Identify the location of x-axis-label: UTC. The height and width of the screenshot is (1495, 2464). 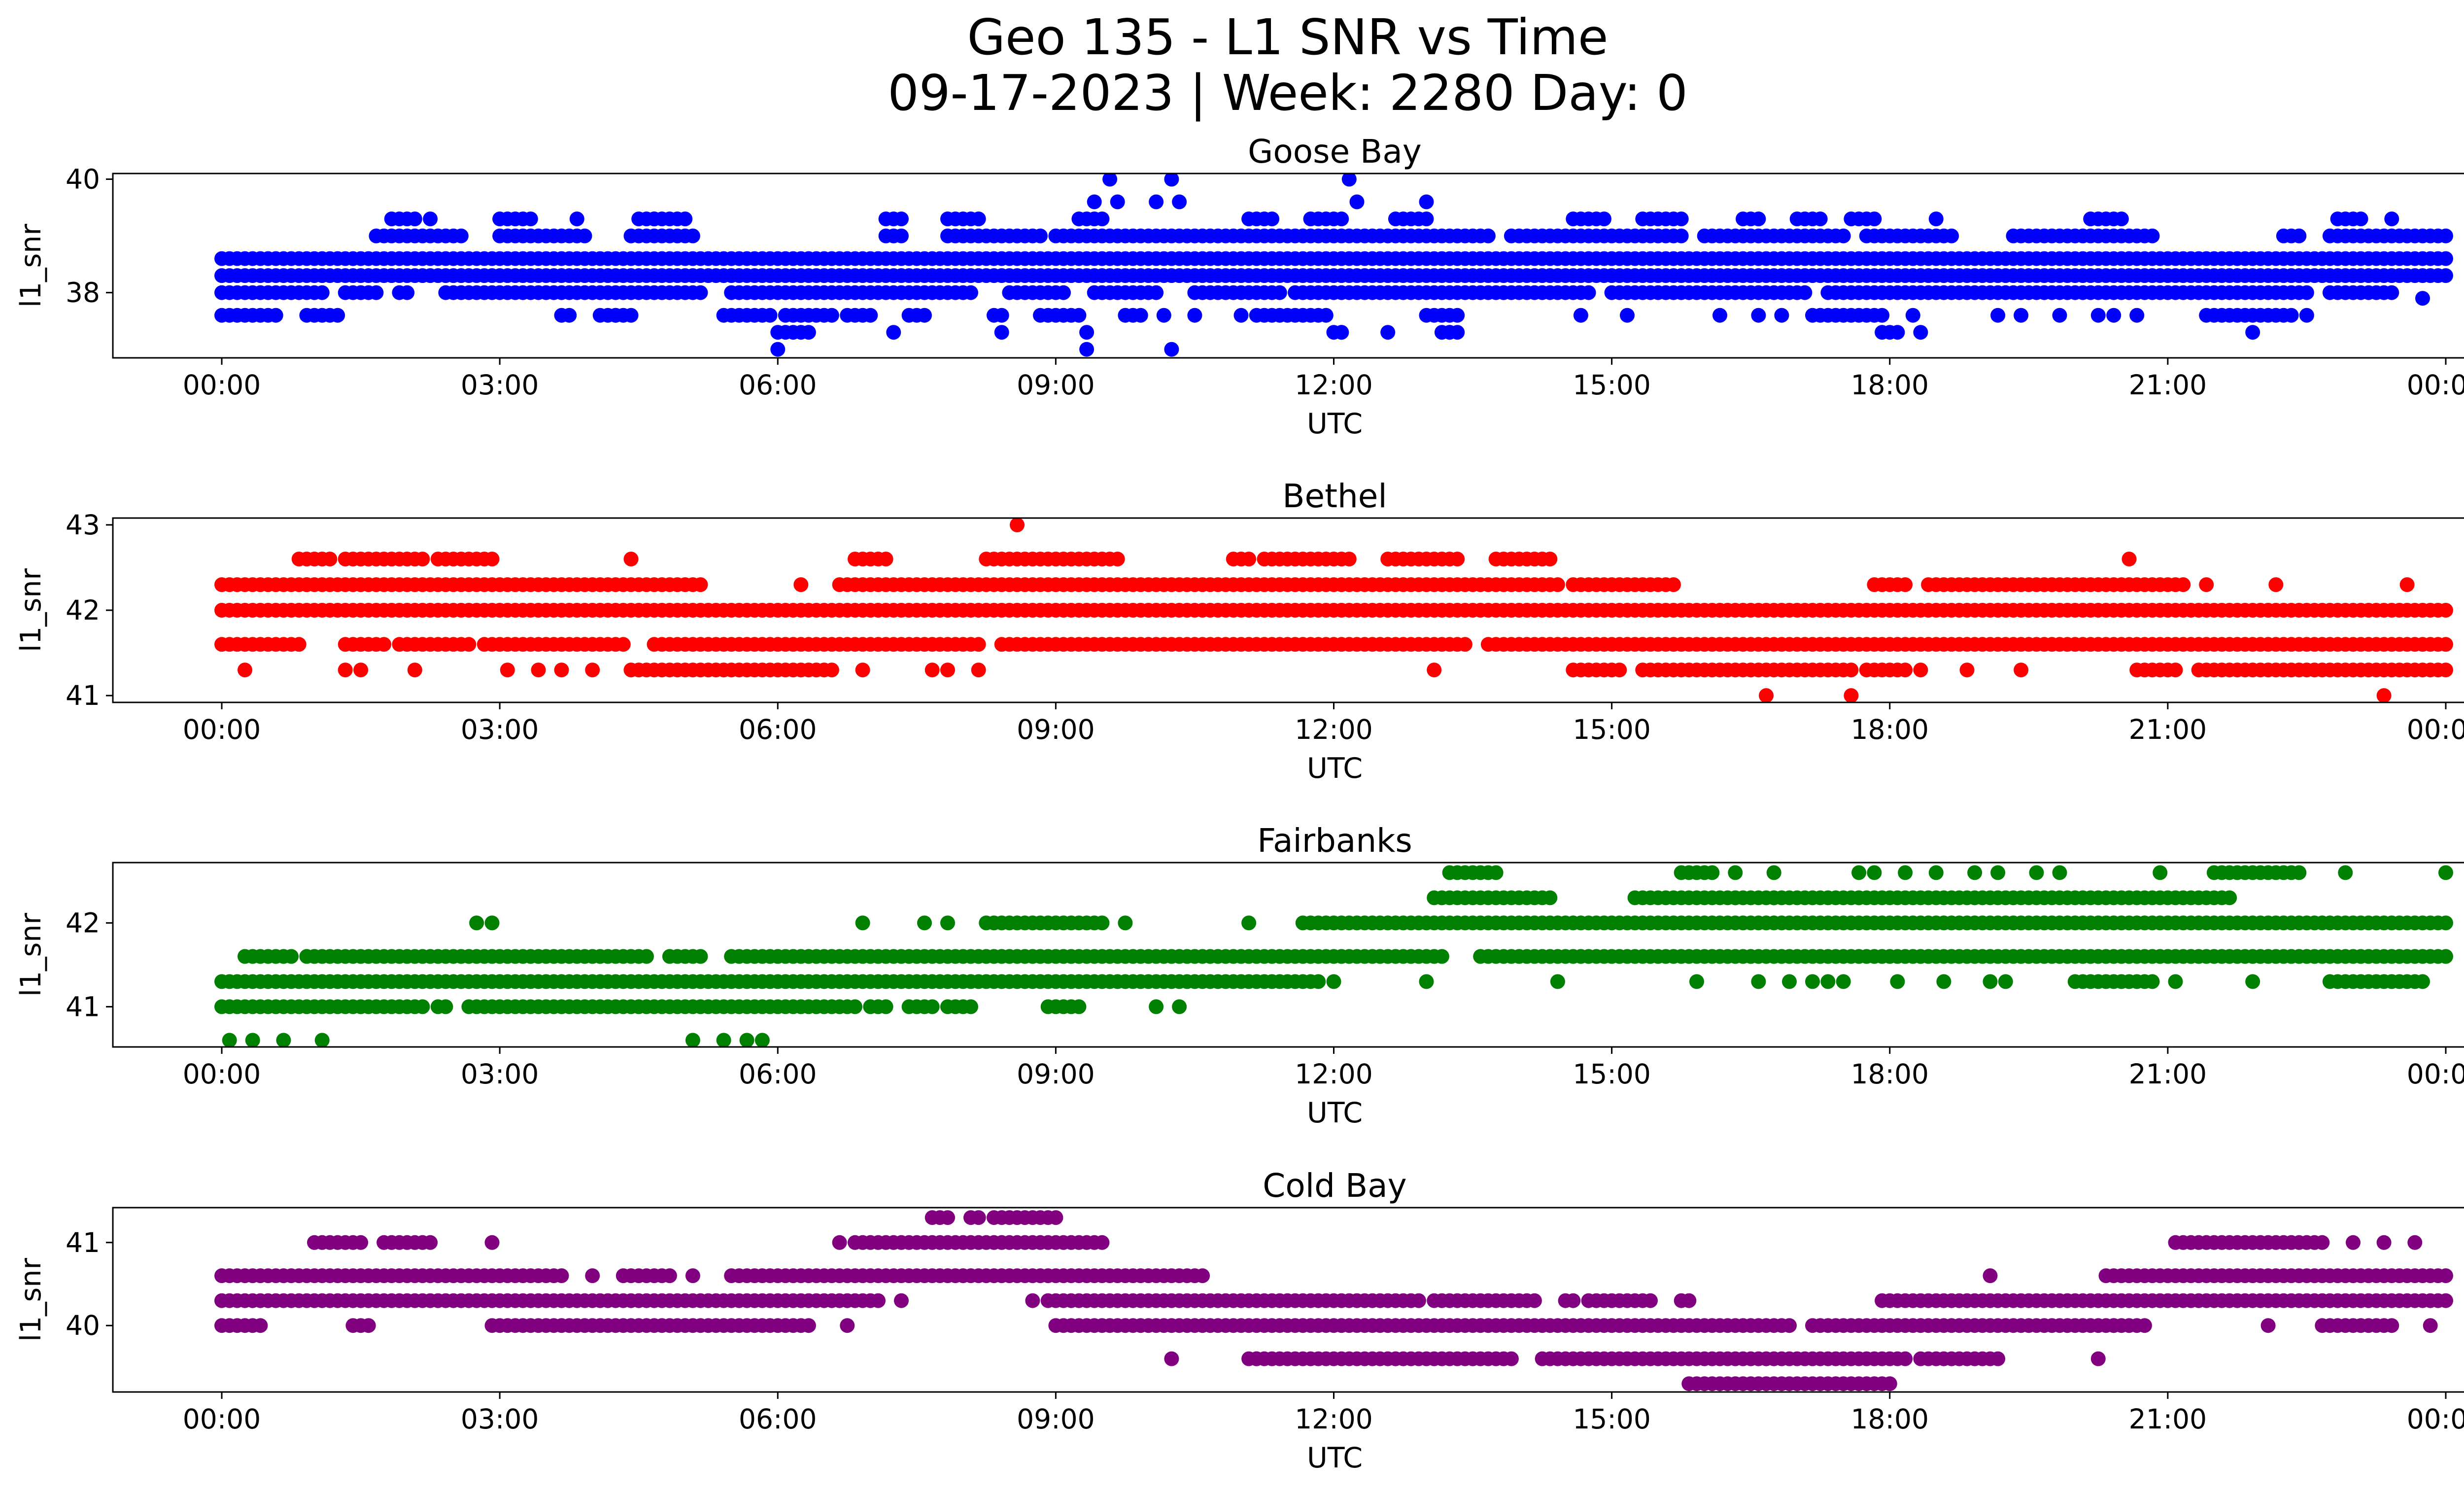
(1335, 1113).